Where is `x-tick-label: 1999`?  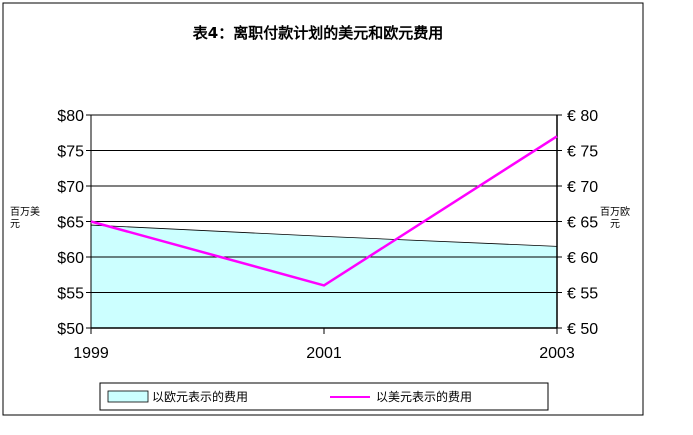 x-tick-label: 1999 is located at coordinates (91, 353).